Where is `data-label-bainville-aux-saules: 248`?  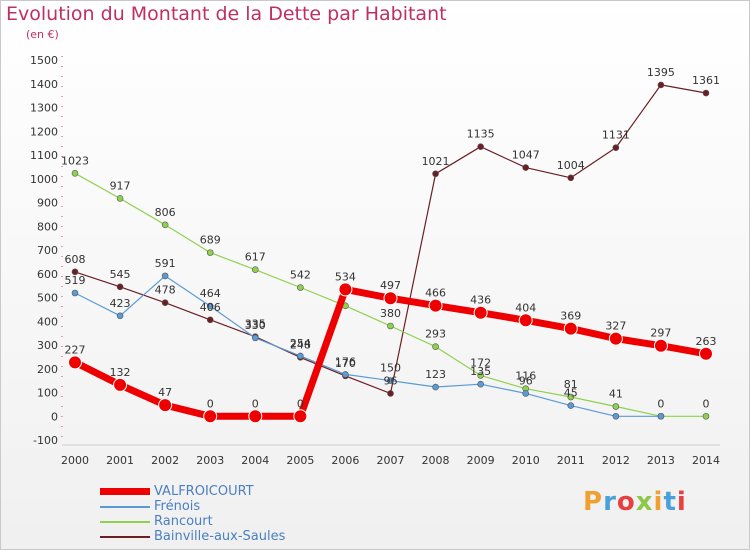
data-label-bainville-aux-saules: 248 is located at coordinates (300, 344).